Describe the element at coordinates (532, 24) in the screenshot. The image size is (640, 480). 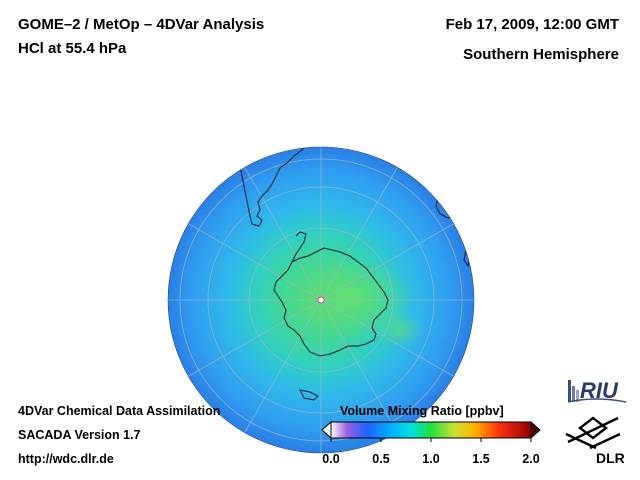
I see `title-datetime: Feb 17, 2009, 12:00 GMT` at that location.